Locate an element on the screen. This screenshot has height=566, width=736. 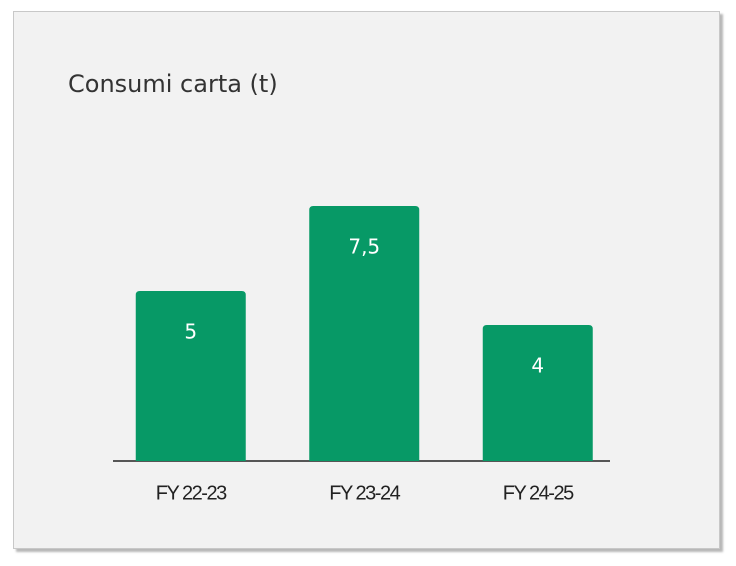
x-tick-label: FY 22-23 is located at coordinates (191, 493).